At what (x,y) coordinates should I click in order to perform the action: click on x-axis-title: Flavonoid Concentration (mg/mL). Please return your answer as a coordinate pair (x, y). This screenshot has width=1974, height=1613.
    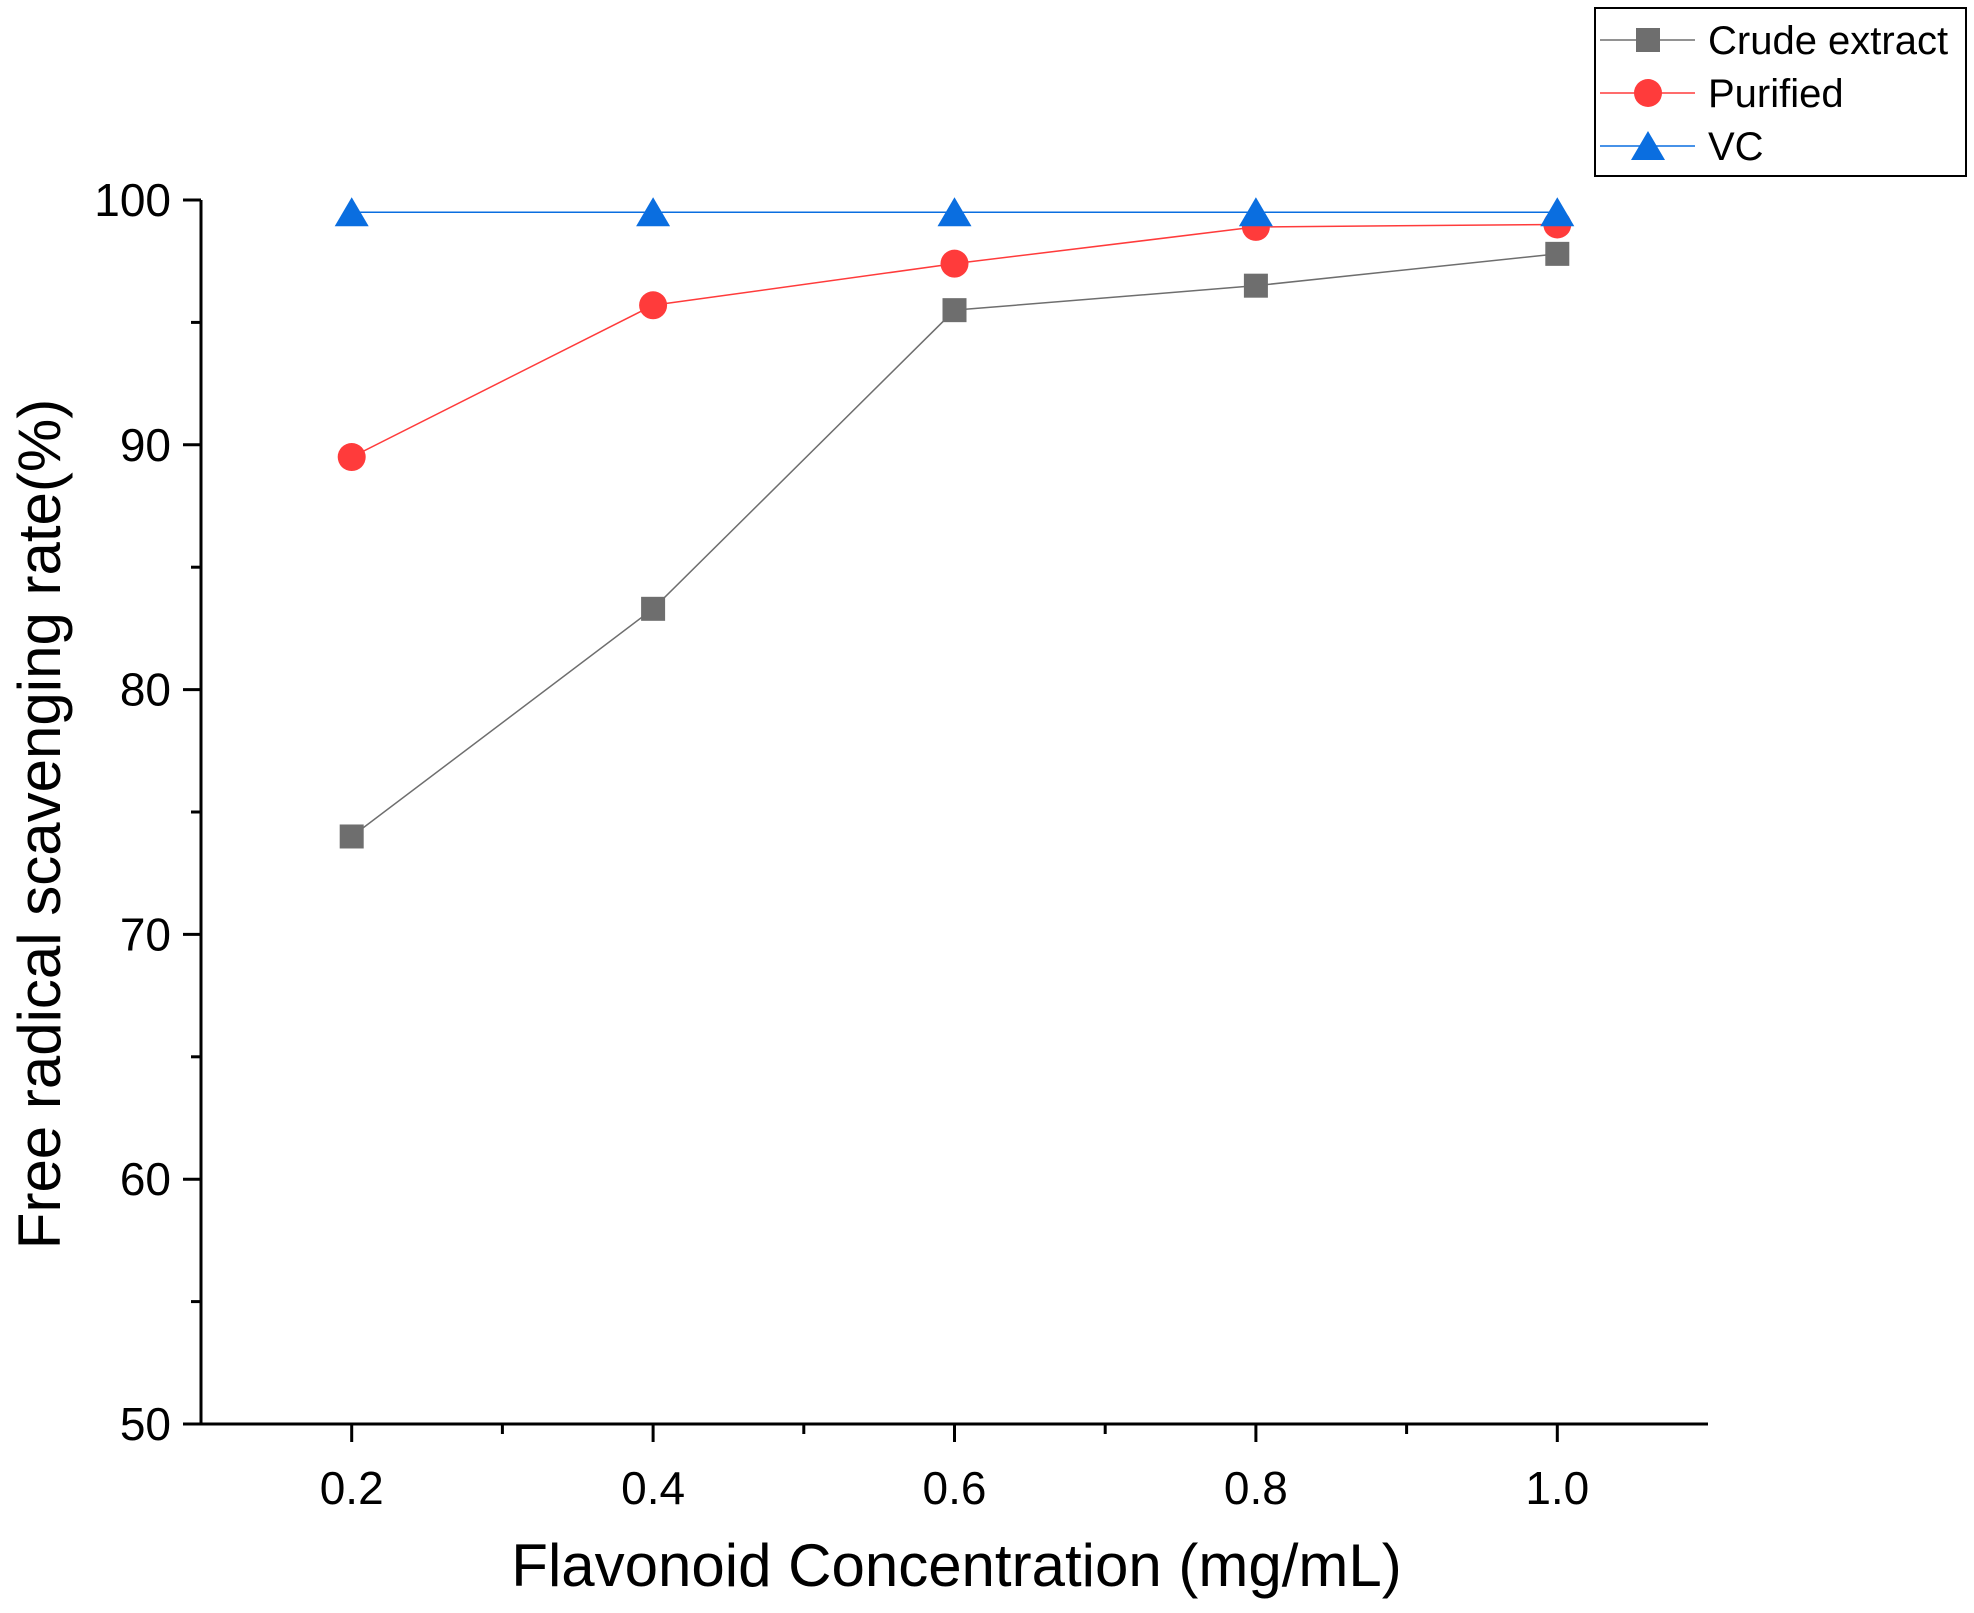
    Looking at the image, I should click on (956, 1565).